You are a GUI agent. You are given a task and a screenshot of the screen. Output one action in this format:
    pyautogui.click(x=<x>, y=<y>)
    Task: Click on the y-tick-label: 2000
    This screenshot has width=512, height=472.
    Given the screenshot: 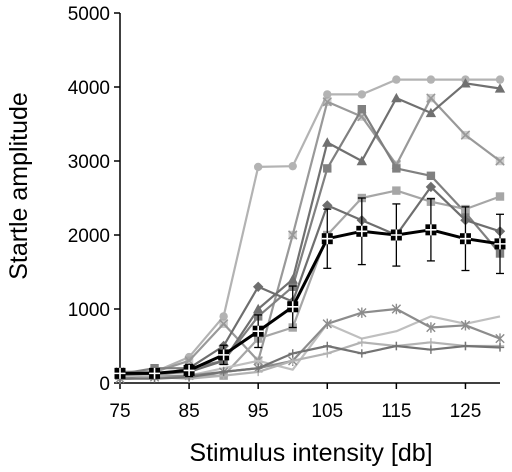 What is the action you would take?
    pyautogui.click(x=89, y=236)
    